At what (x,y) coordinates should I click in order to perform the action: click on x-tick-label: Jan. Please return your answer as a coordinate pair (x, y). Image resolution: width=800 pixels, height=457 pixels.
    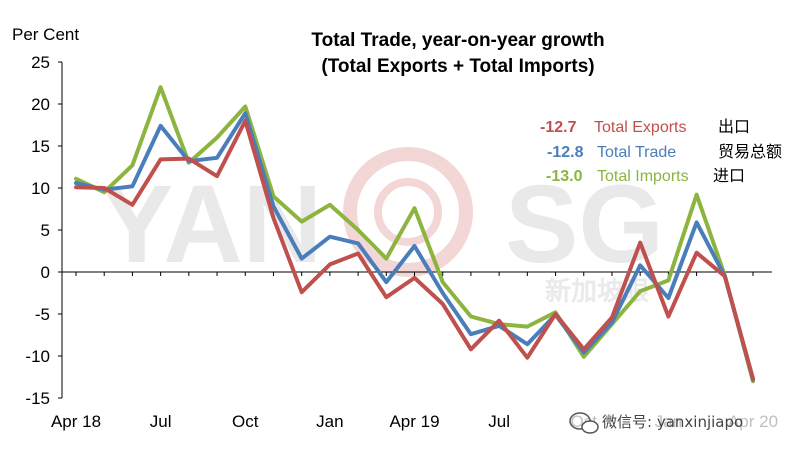
    Looking at the image, I should click on (329, 421).